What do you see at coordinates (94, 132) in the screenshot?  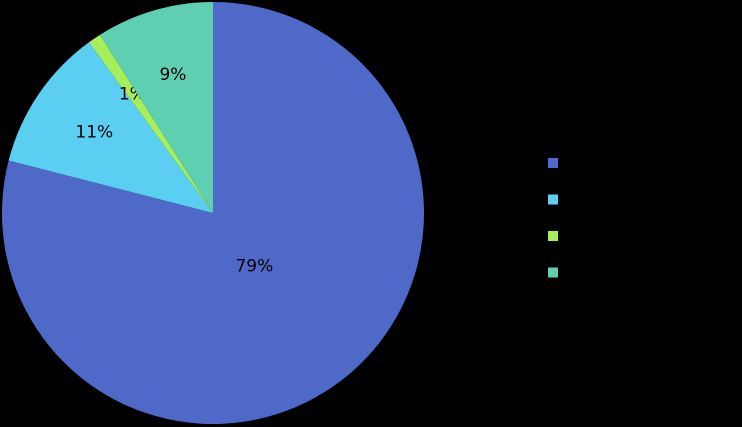 I see `data-label: 11%` at bounding box center [94, 132].